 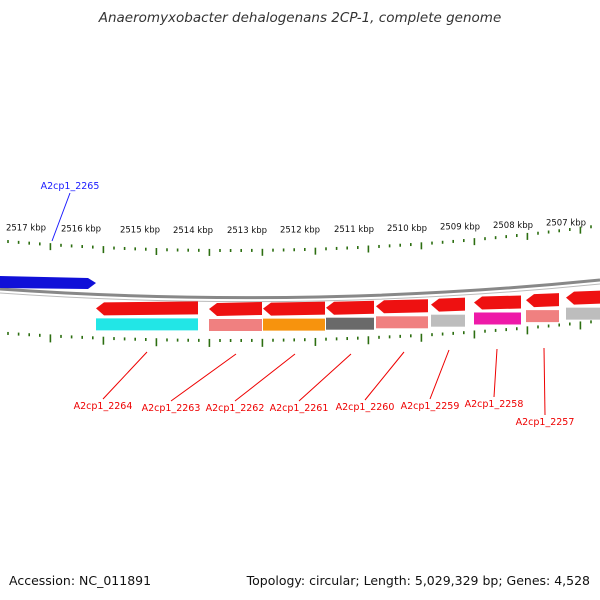 I want to click on gene-label: A2cp1_2265, so click(x=70, y=186).